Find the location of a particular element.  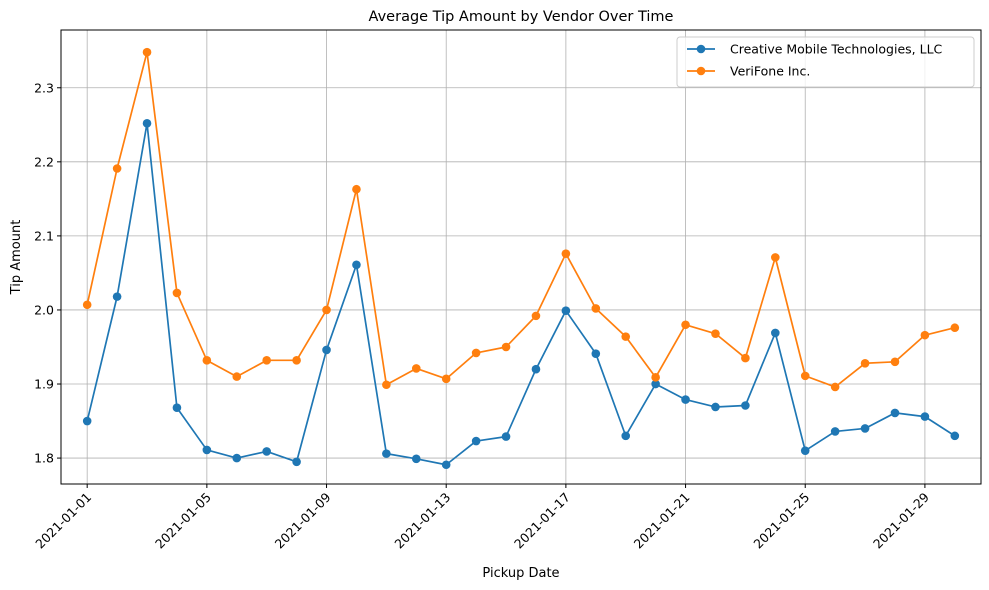

y-axis: 1.8 1.9 2.0 2.1 2.2 2.3 is located at coordinates (47, 273).